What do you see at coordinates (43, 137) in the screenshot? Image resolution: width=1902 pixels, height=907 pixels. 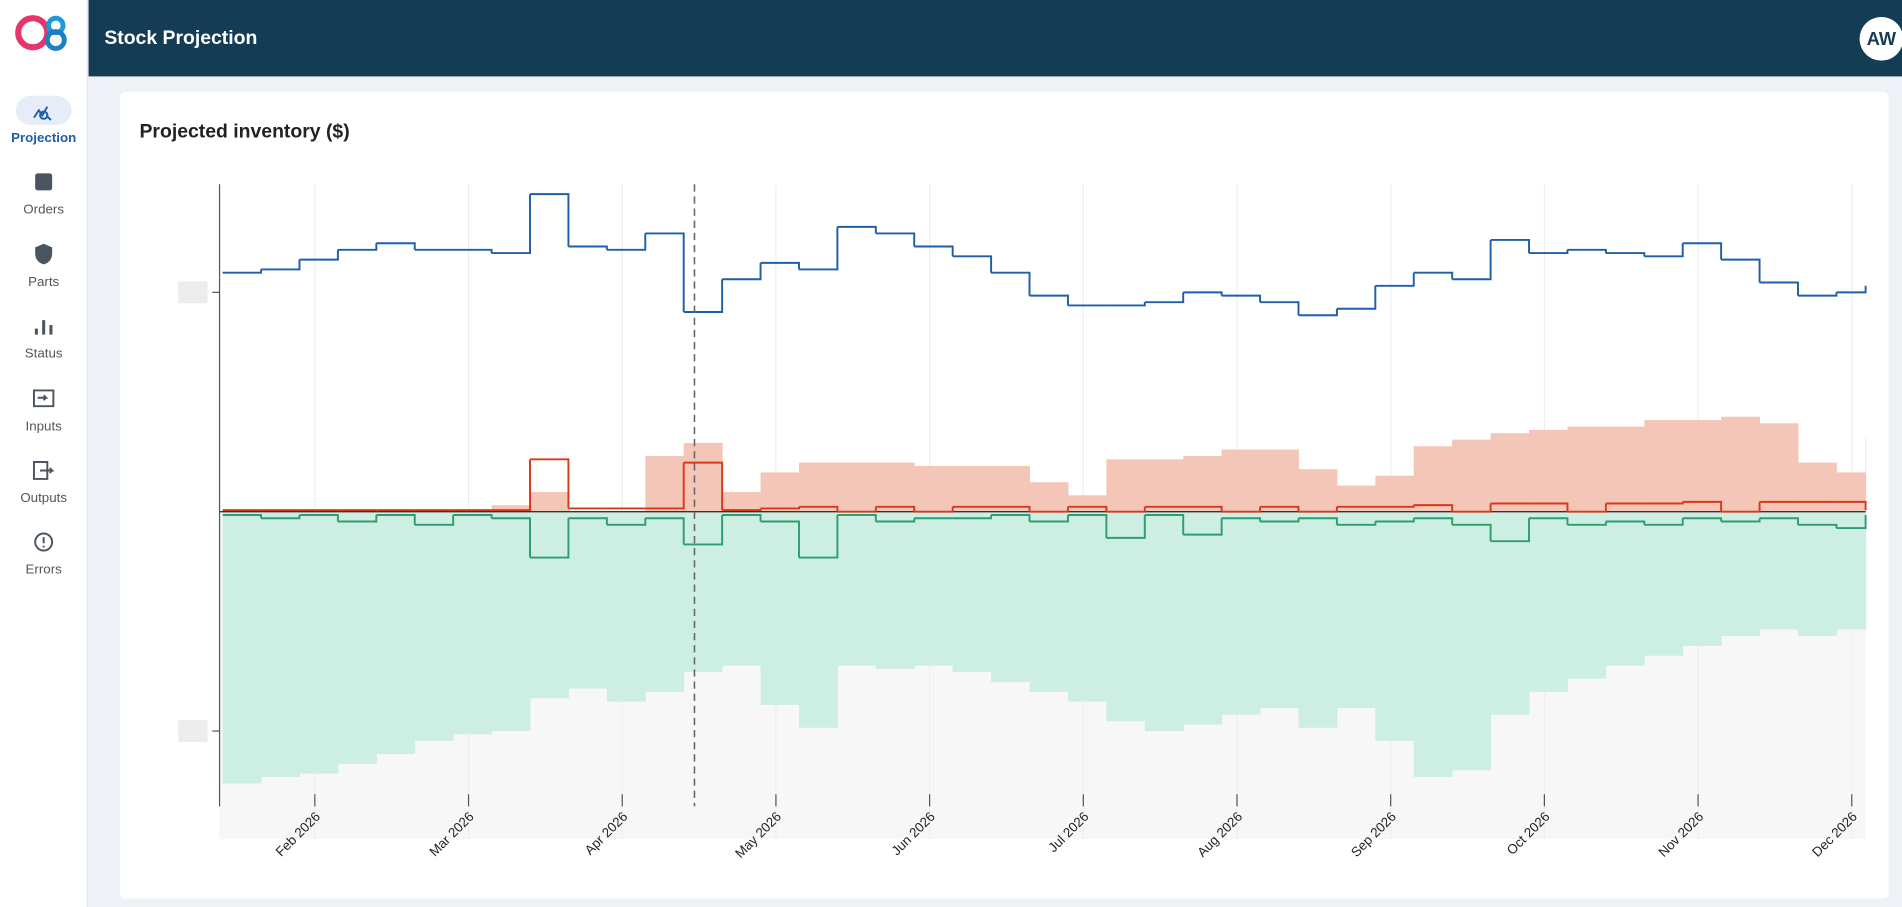 I see `nav-label: Projection` at bounding box center [43, 137].